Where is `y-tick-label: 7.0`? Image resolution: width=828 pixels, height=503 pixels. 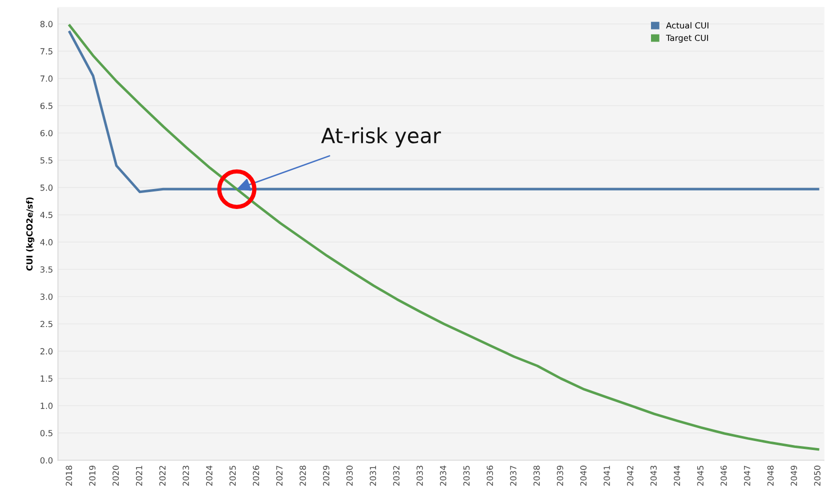 y-tick-label: 7.0 is located at coordinates (46, 78).